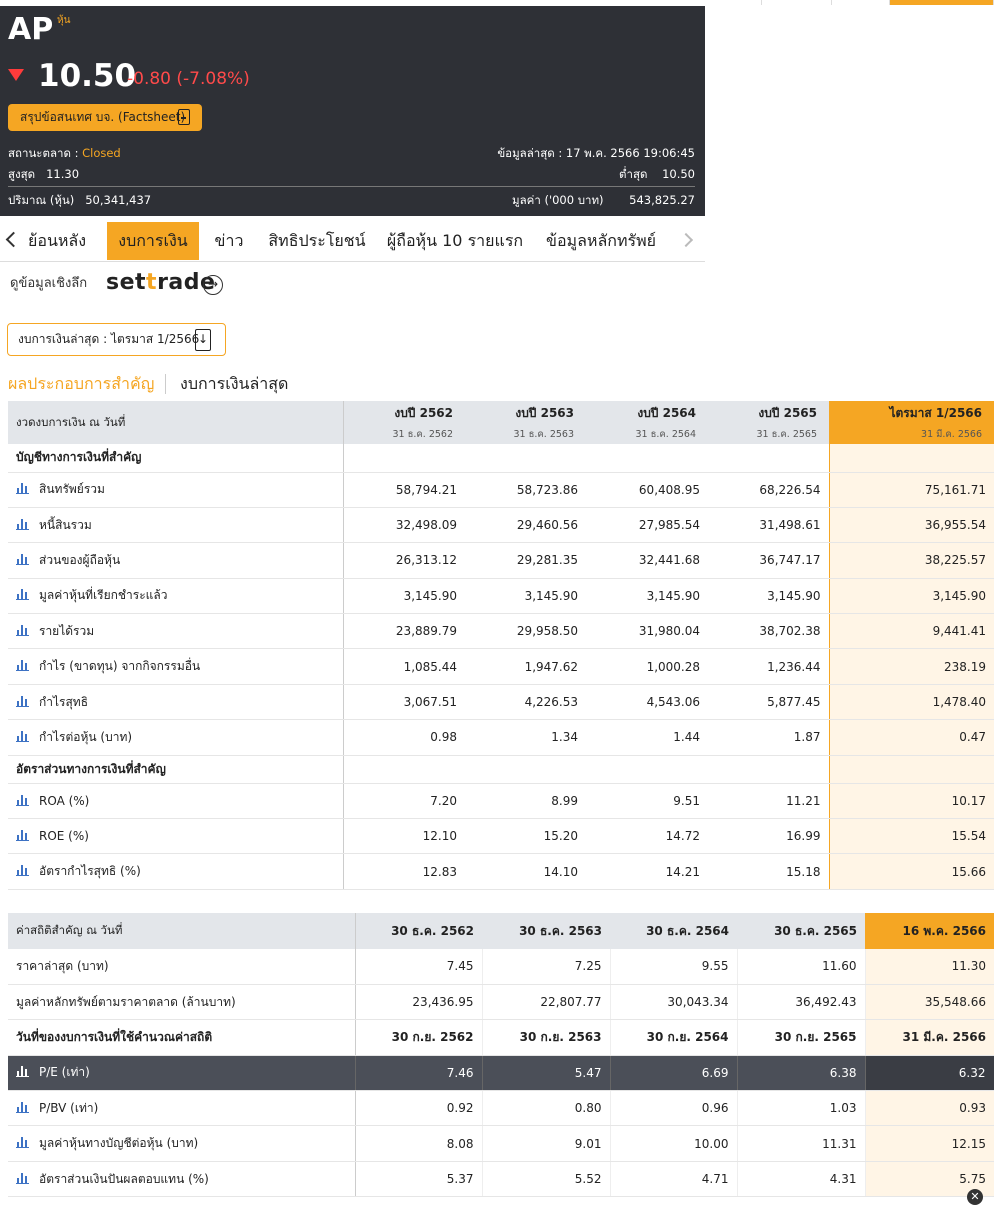  What do you see at coordinates (80, 559) in the screenshot?
I see `row-label-text: ส่วนของผู้ถือหุ้น` at bounding box center [80, 559].